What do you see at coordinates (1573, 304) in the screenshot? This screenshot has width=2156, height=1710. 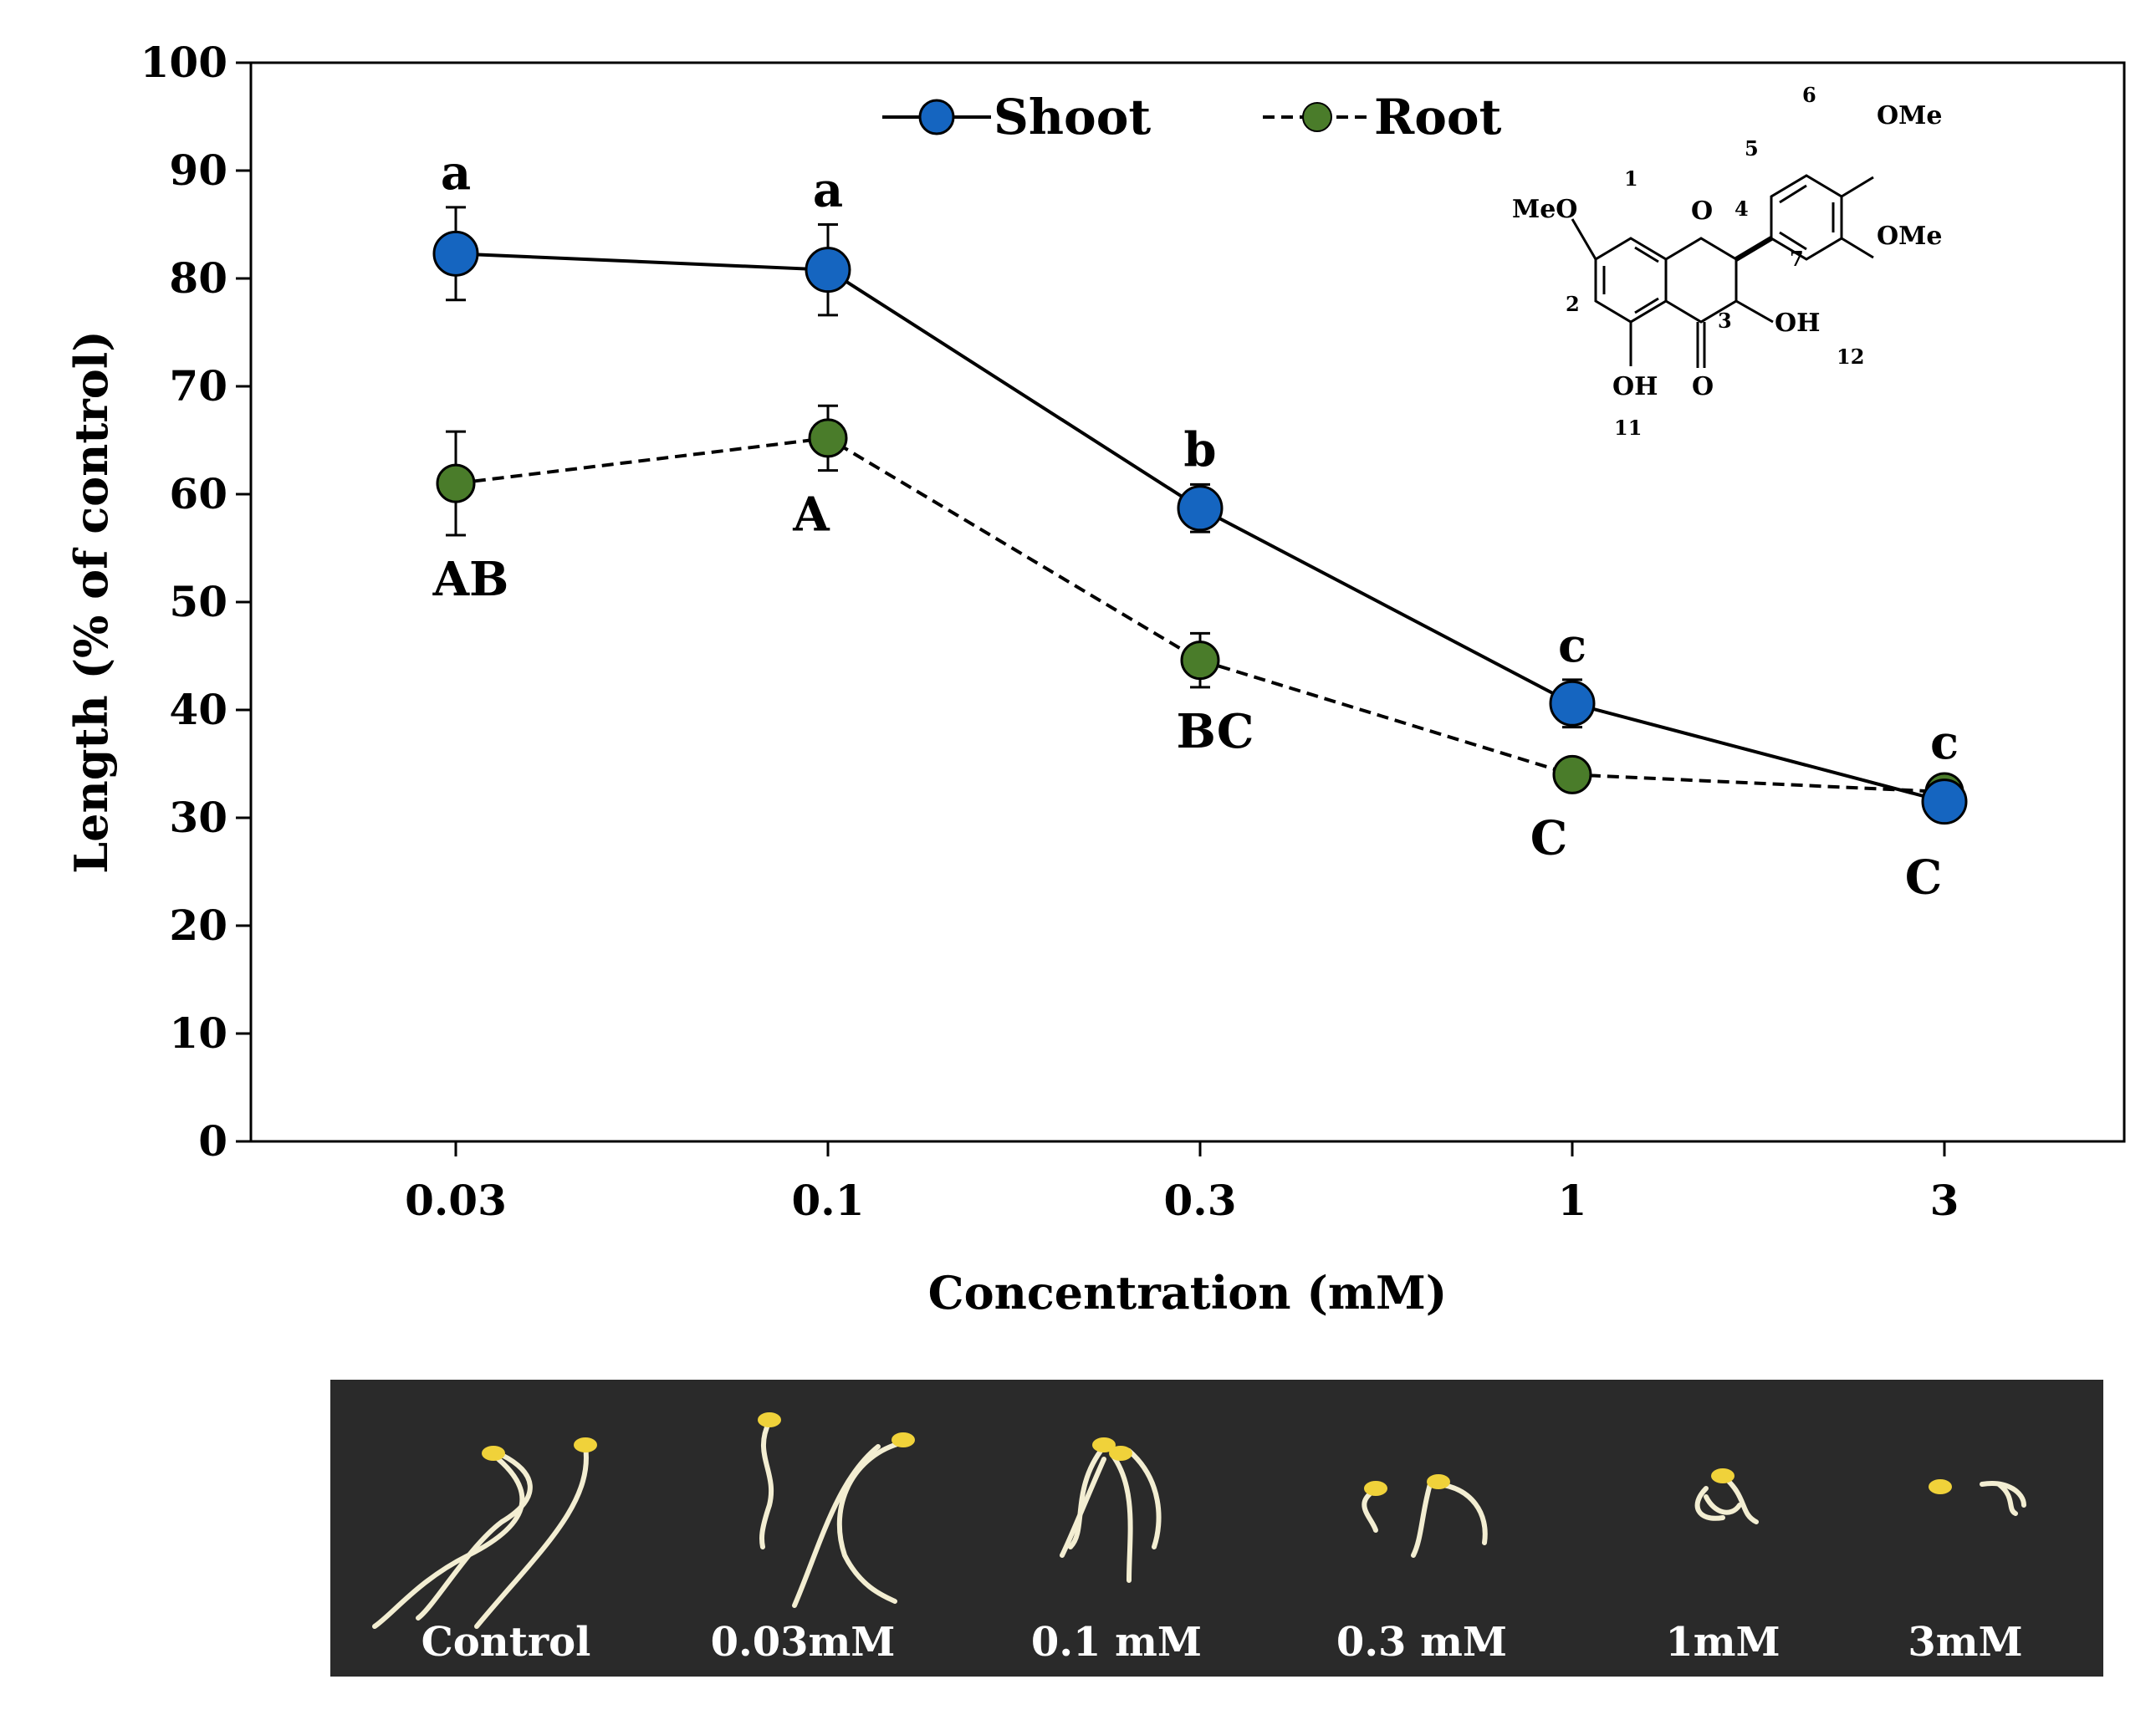 I see `structure-number-2: 2` at bounding box center [1573, 304].